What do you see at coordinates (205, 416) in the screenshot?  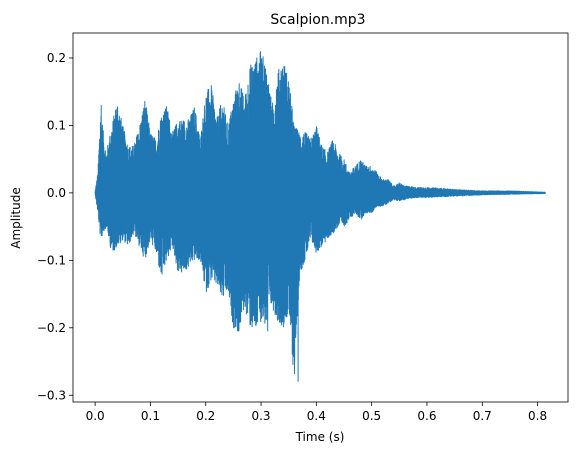 I see `x-tick-label: 0.2` at bounding box center [205, 416].